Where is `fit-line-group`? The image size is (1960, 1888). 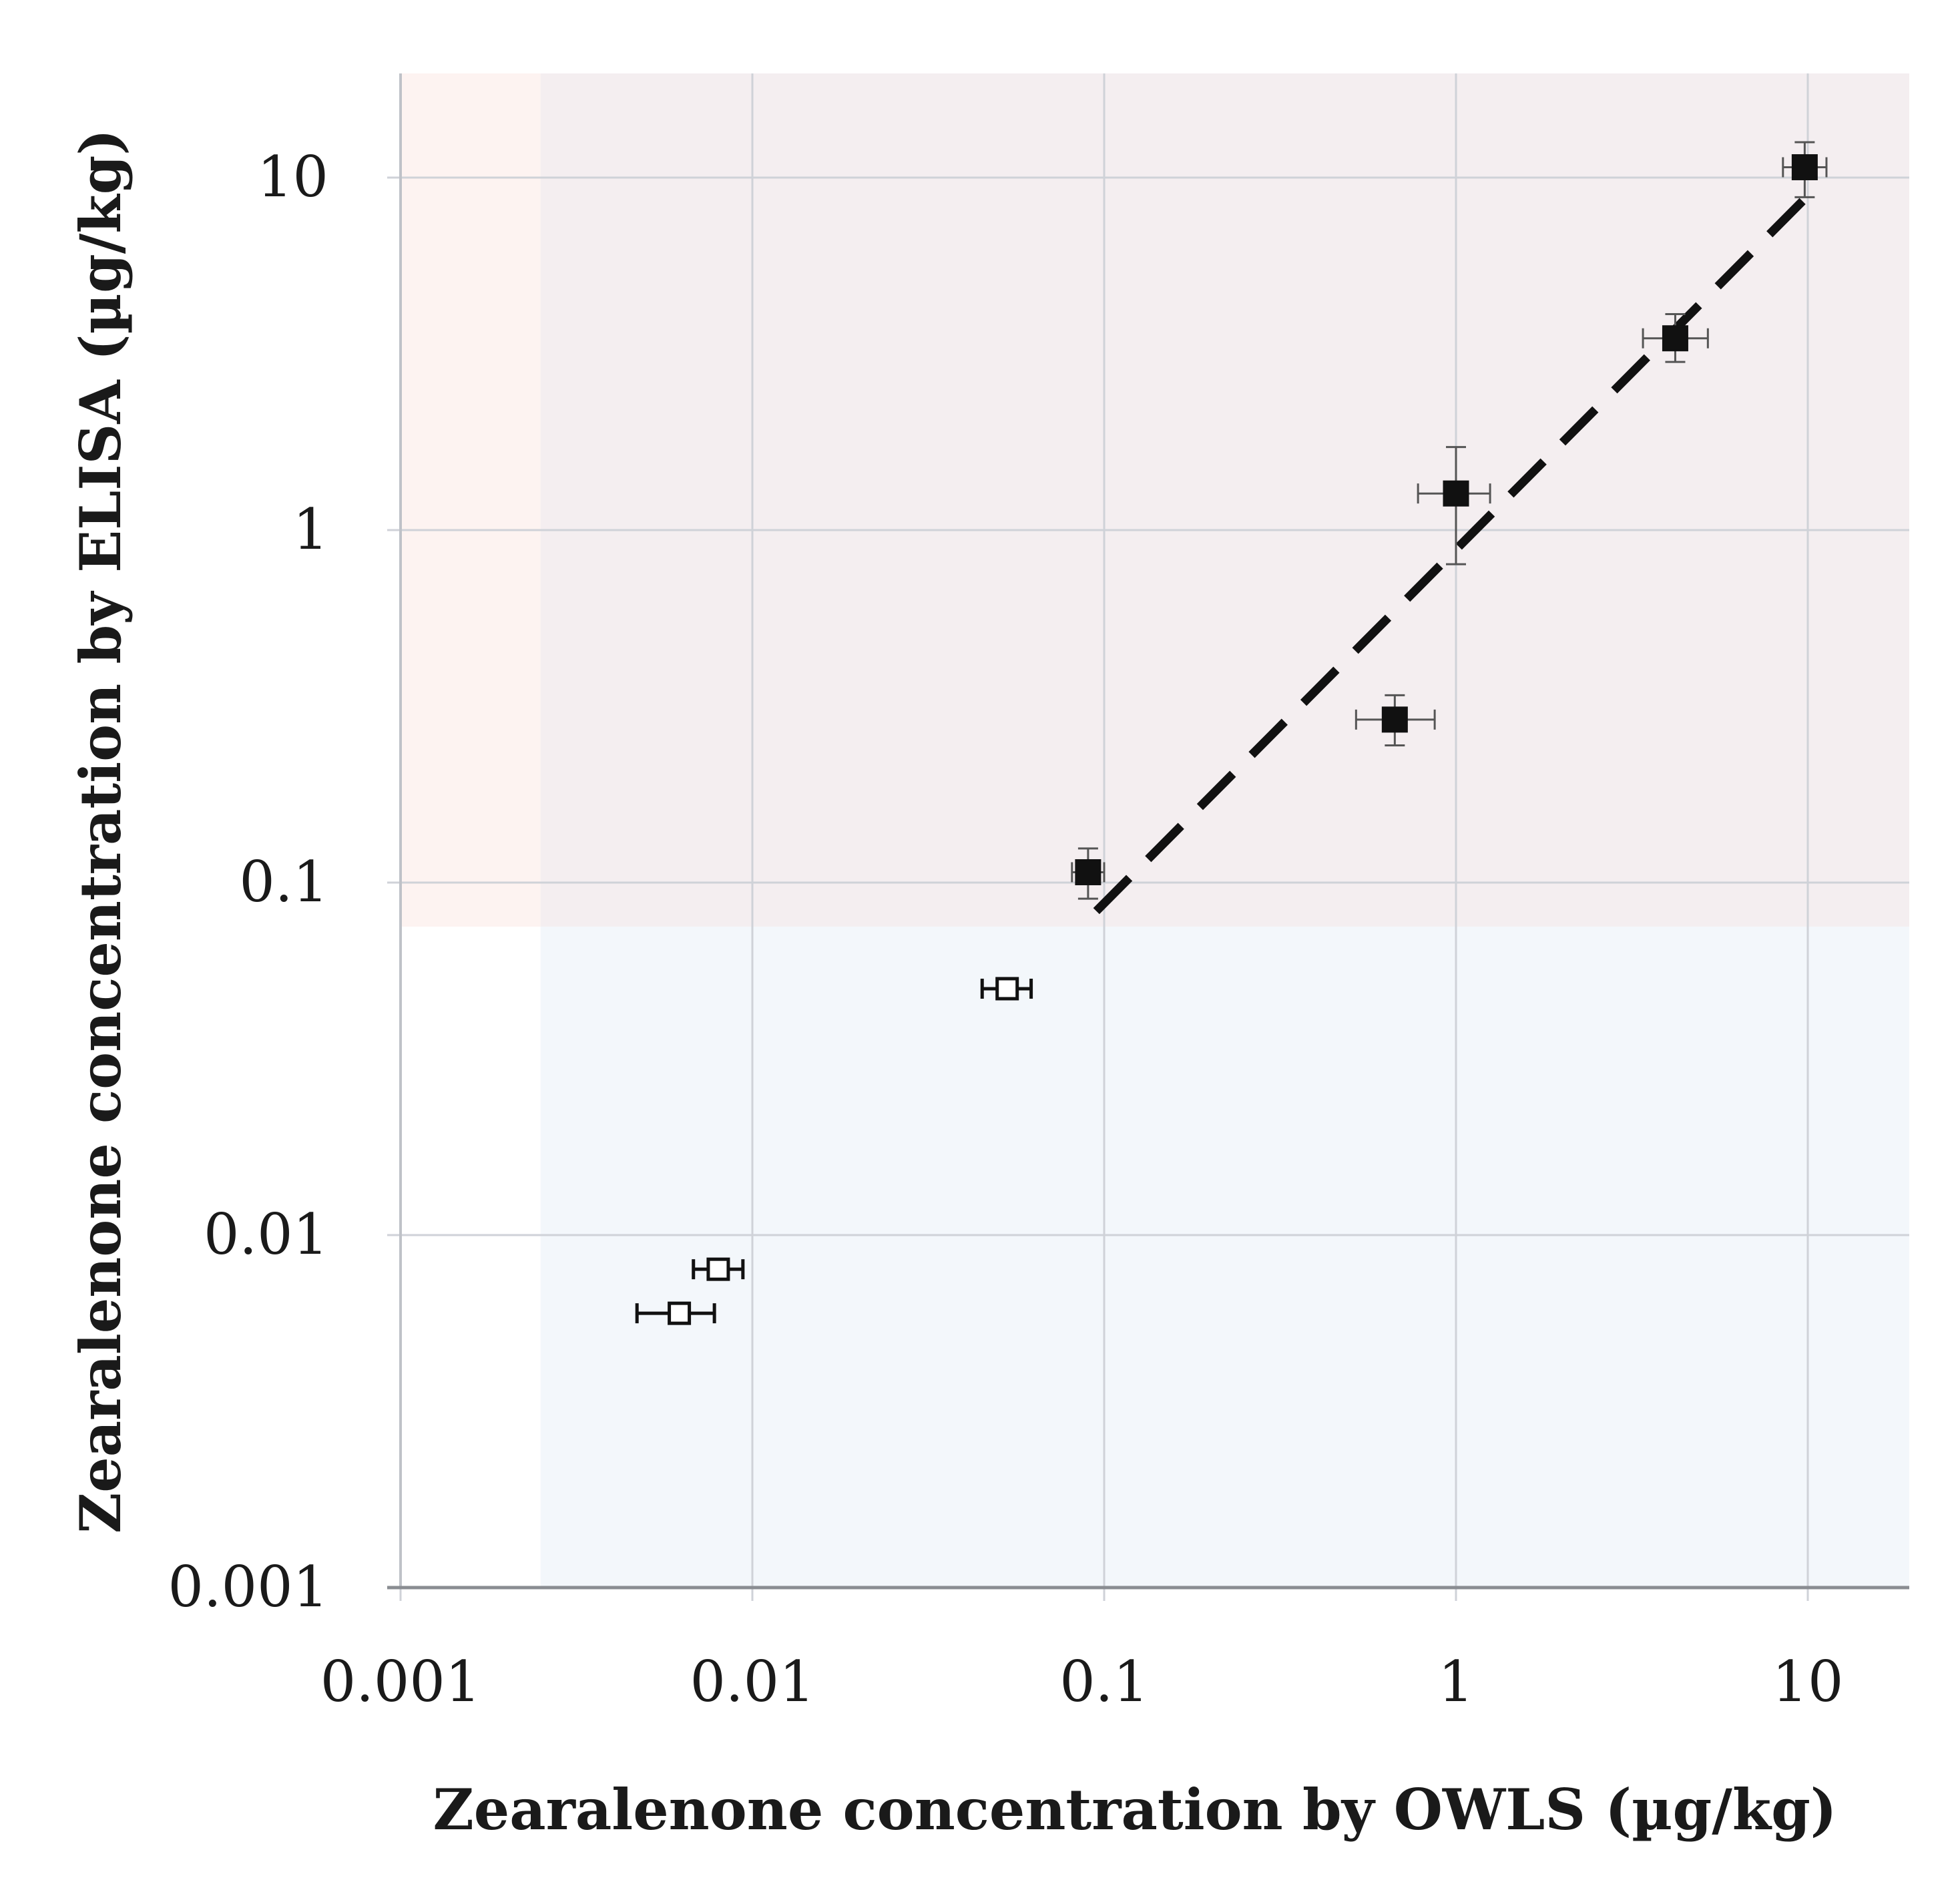 fit-line-group is located at coordinates (1450, 555).